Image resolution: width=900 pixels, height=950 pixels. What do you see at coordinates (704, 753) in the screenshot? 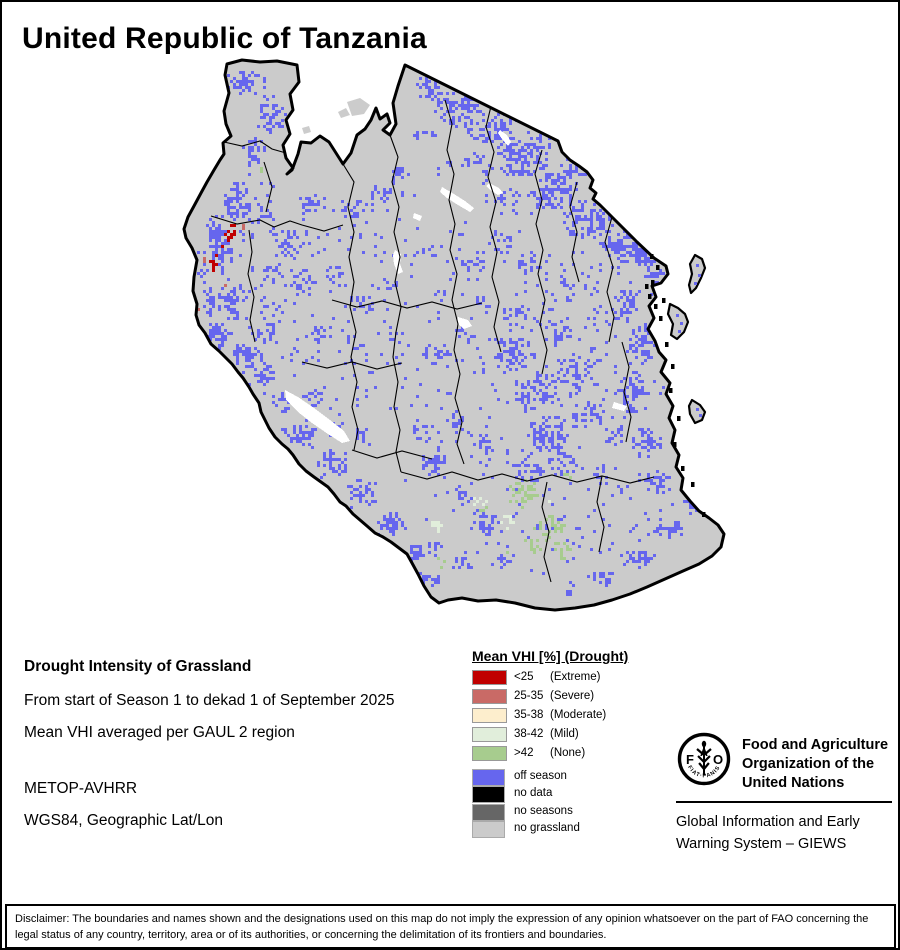
I see `svg-text: A` at bounding box center [704, 753].